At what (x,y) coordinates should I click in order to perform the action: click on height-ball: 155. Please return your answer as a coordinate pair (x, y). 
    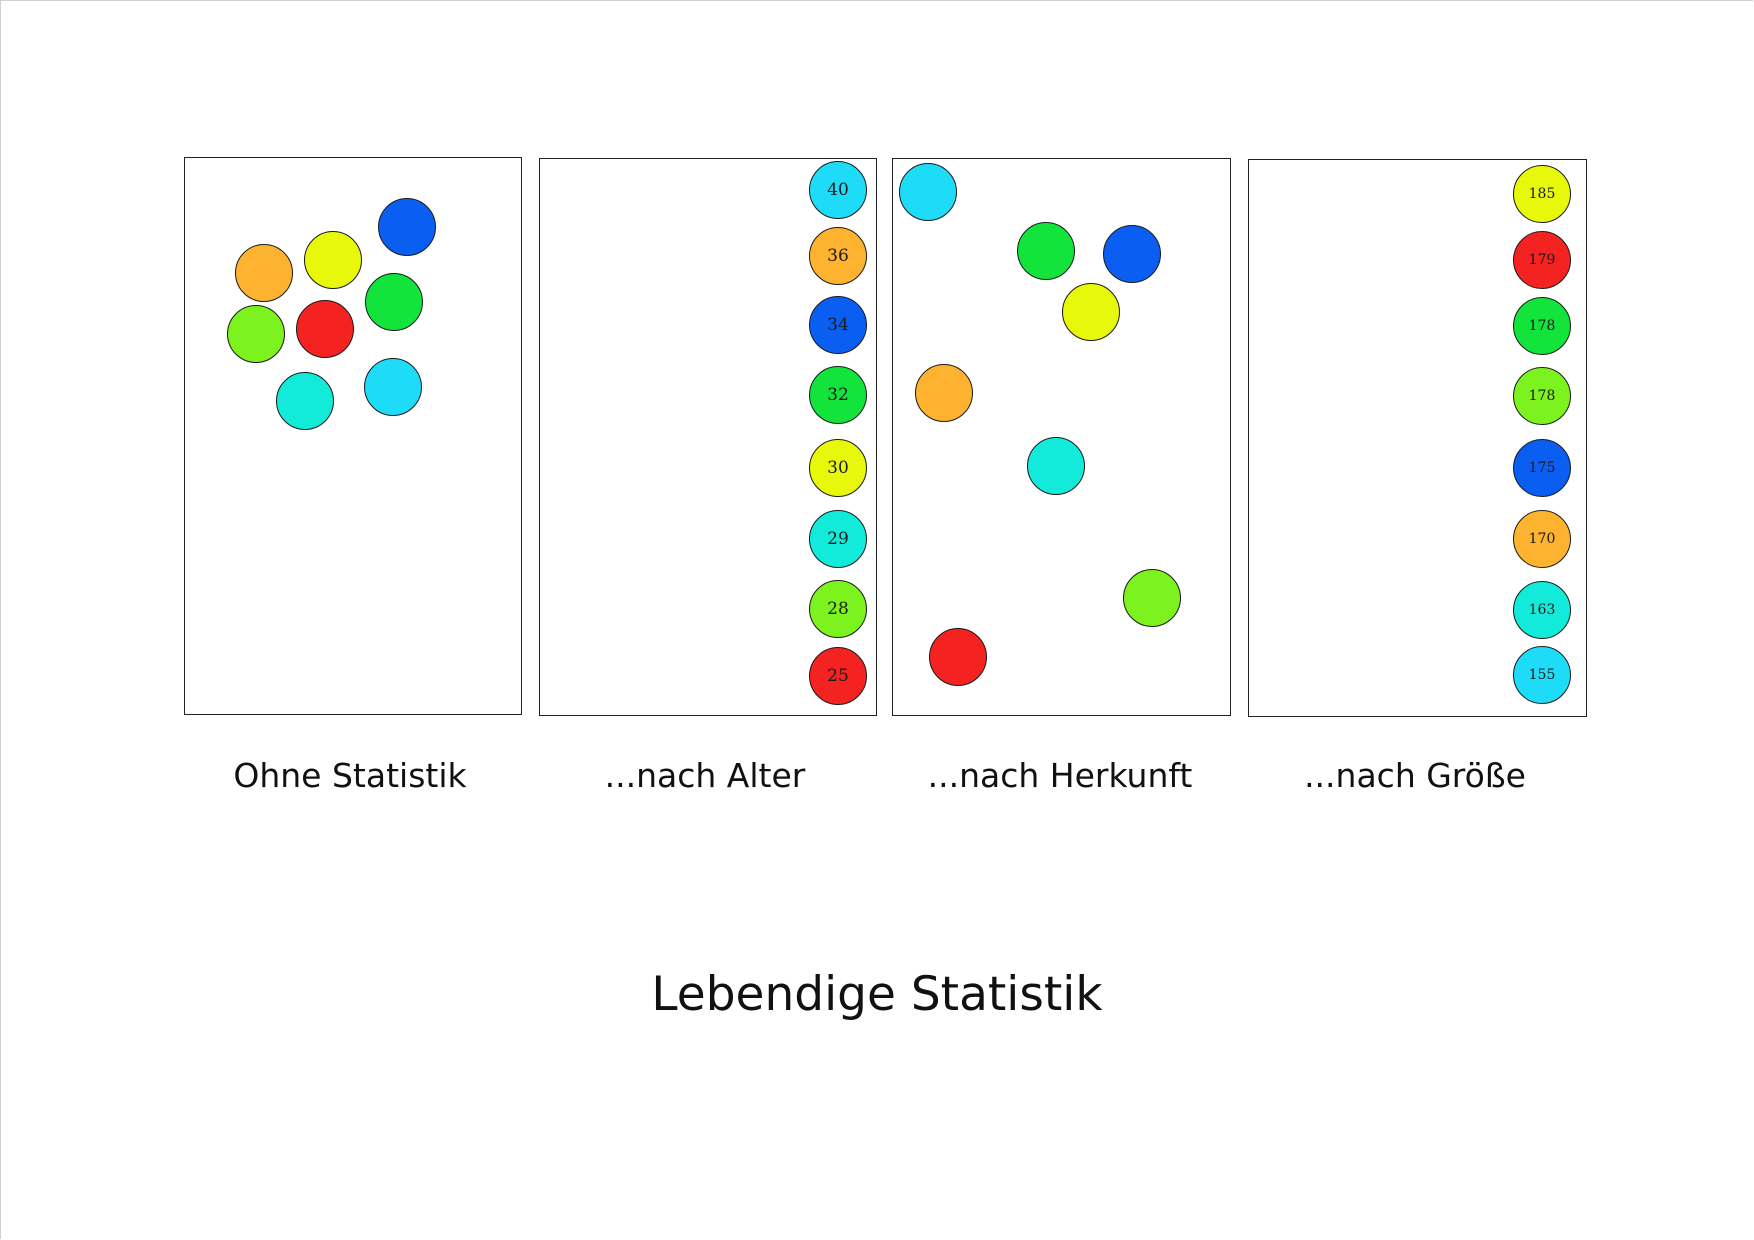
    Looking at the image, I should click on (1542, 675).